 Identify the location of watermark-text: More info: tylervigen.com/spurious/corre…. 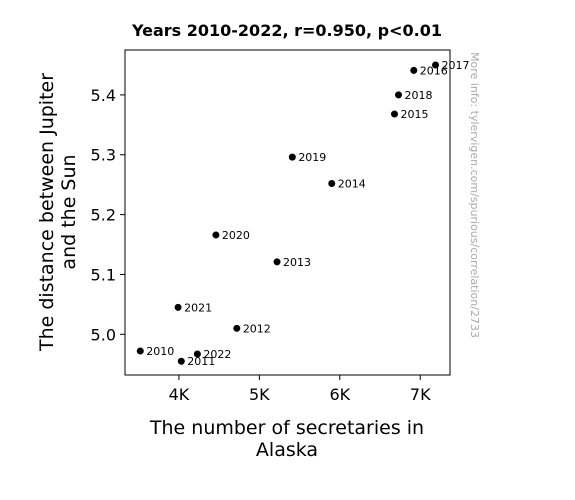
(474, 195).